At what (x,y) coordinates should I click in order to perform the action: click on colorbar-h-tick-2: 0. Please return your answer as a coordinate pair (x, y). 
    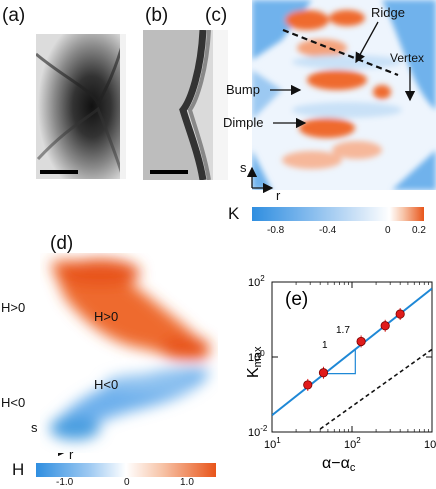
    Looking at the image, I should click on (127, 482).